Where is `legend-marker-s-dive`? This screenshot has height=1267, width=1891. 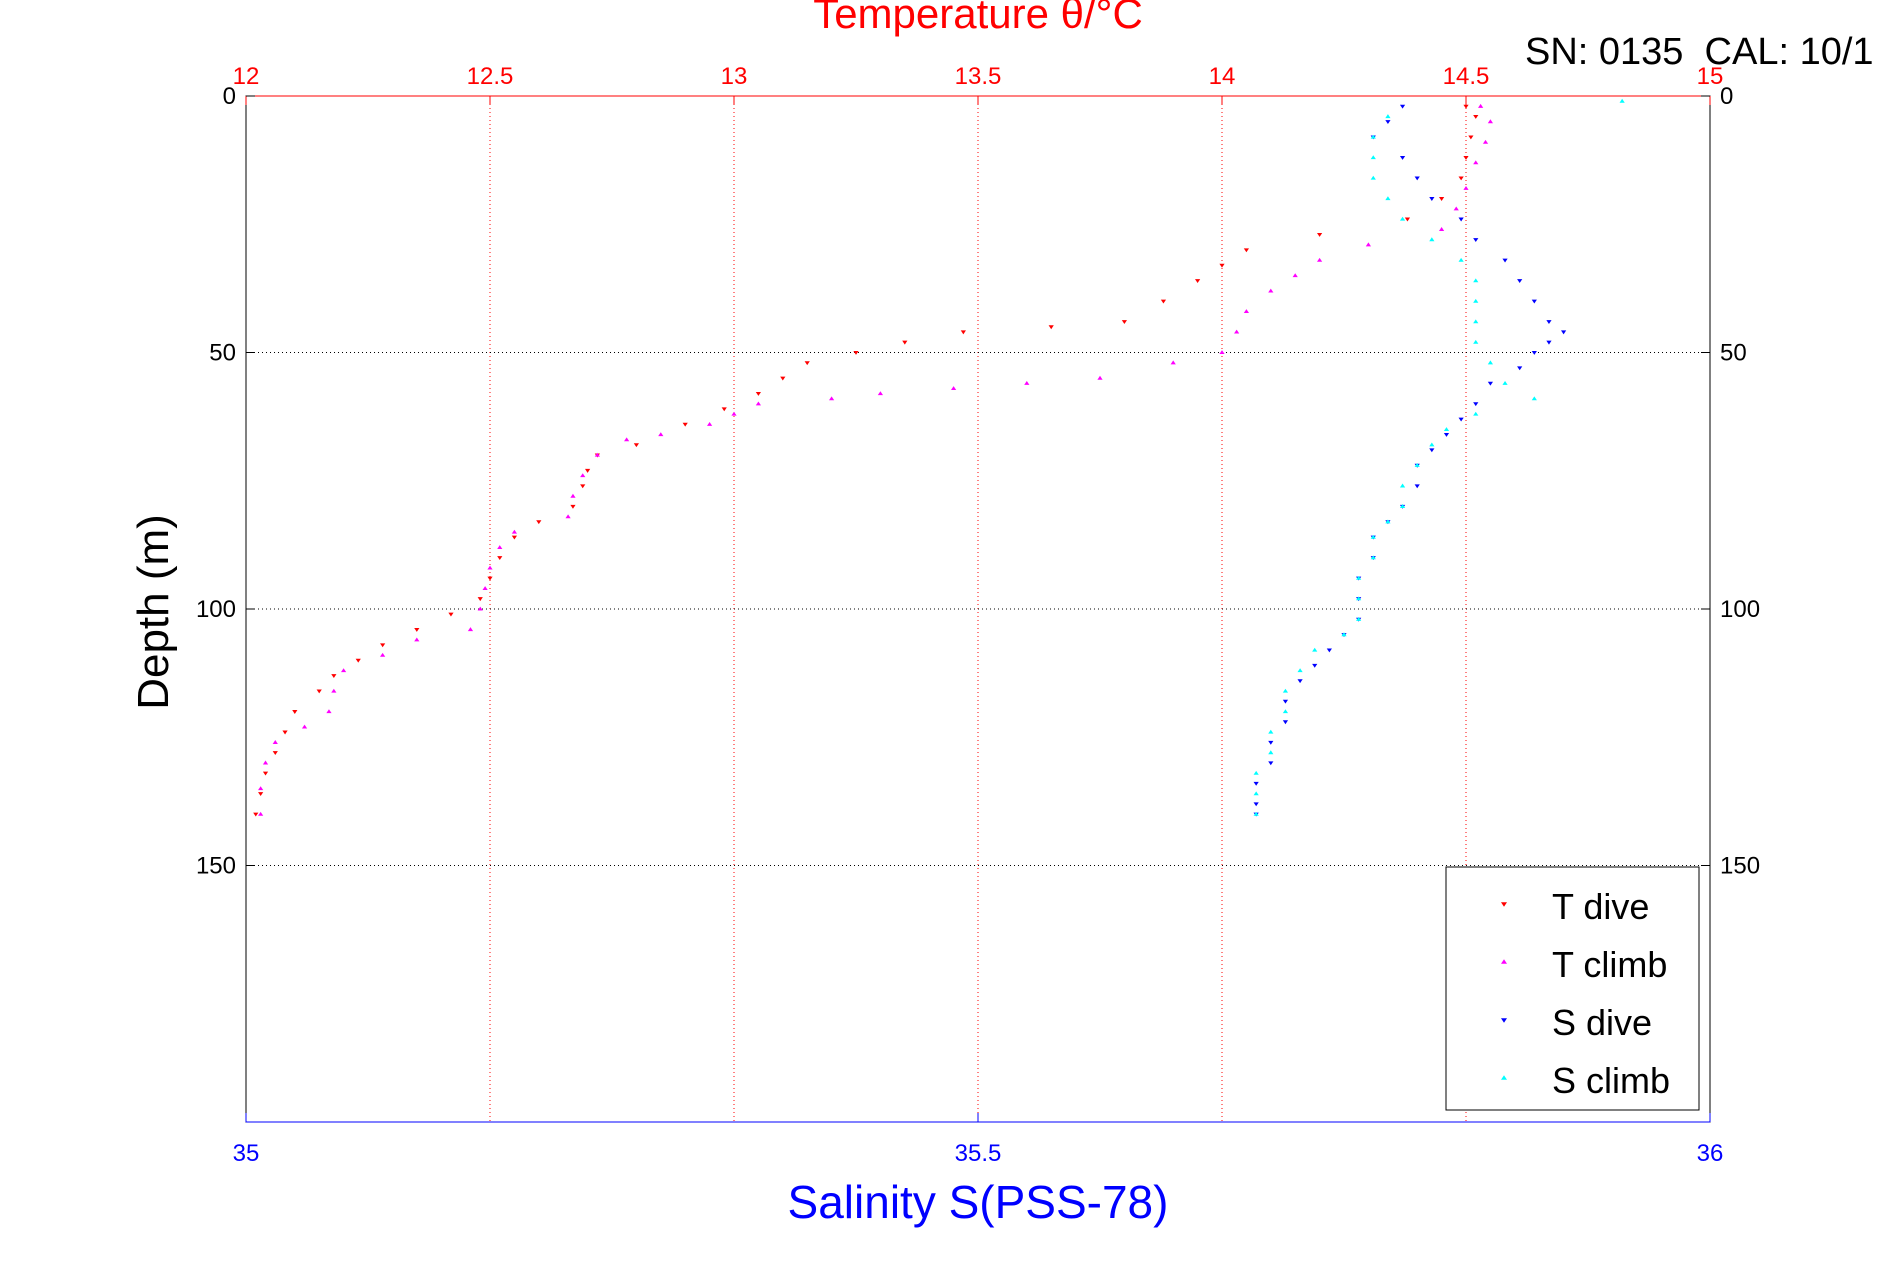 legend-marker-s-dive is located at coordinates (1504, 1020).